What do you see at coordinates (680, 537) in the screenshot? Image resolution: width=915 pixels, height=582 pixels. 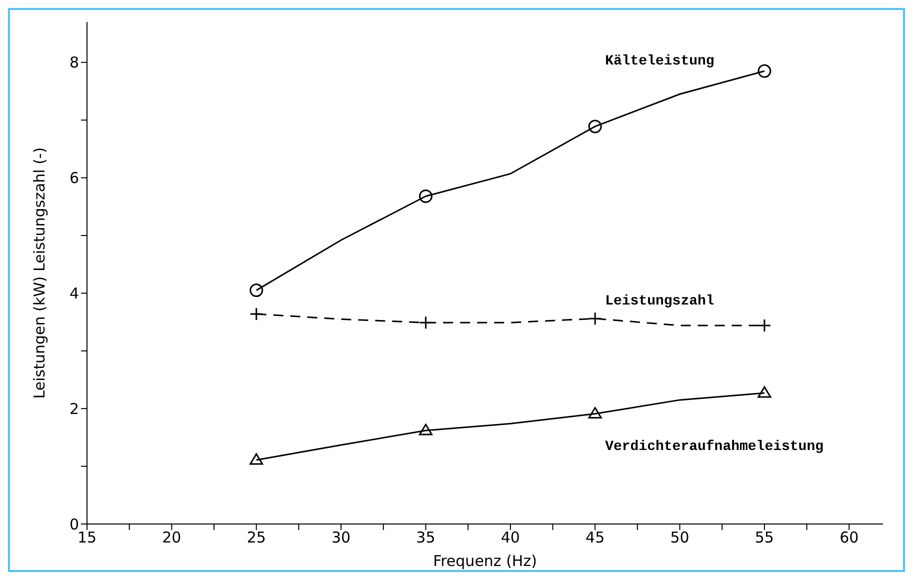 I see `x-tick-label: 50` at bounding box center [680, 537].